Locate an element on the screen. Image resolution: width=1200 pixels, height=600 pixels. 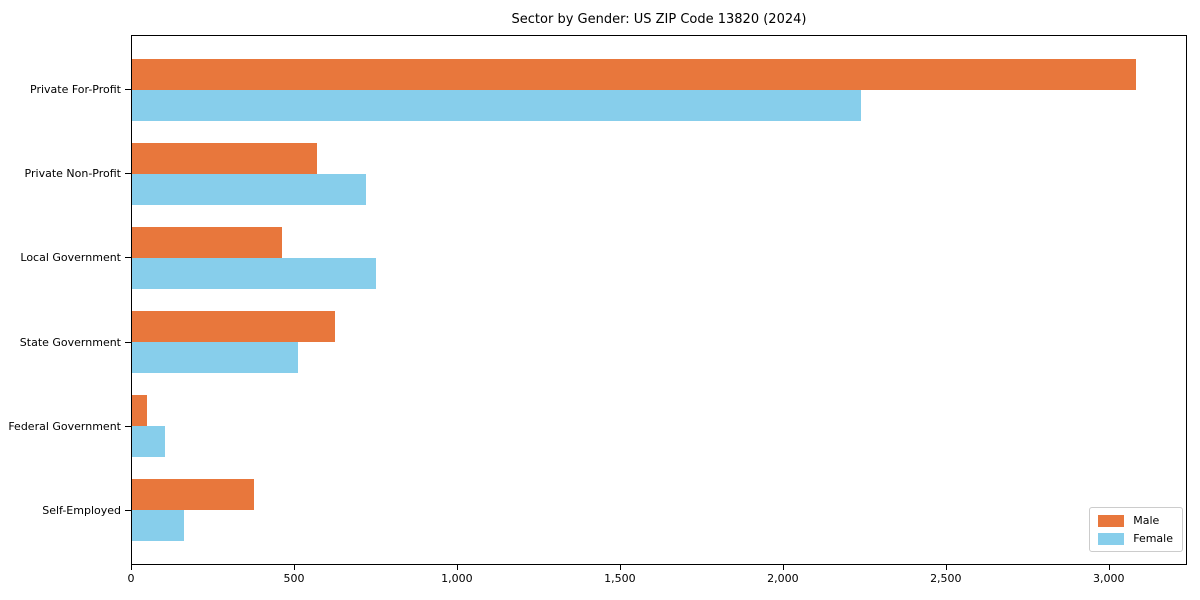
x-axis: 0 500 1,000 1,500 2,000 2,500 3,000 is located at coordinates (657, 580).